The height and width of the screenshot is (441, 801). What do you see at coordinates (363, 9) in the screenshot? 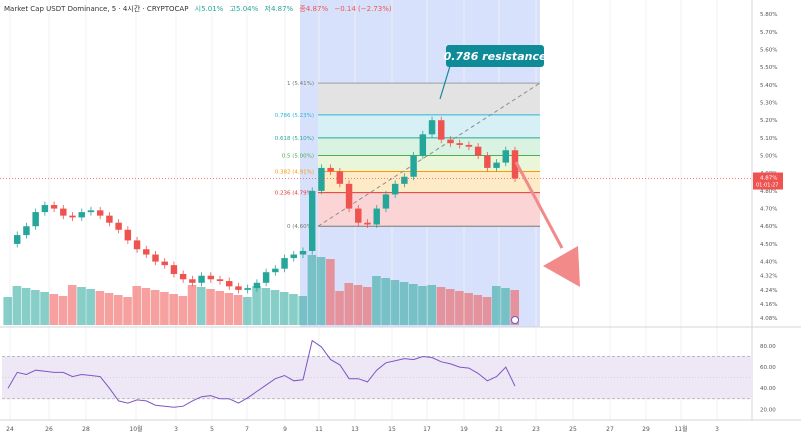
I see `ohlc-change: −0.14 (−2.73%)` at bounding box center [363, 9].